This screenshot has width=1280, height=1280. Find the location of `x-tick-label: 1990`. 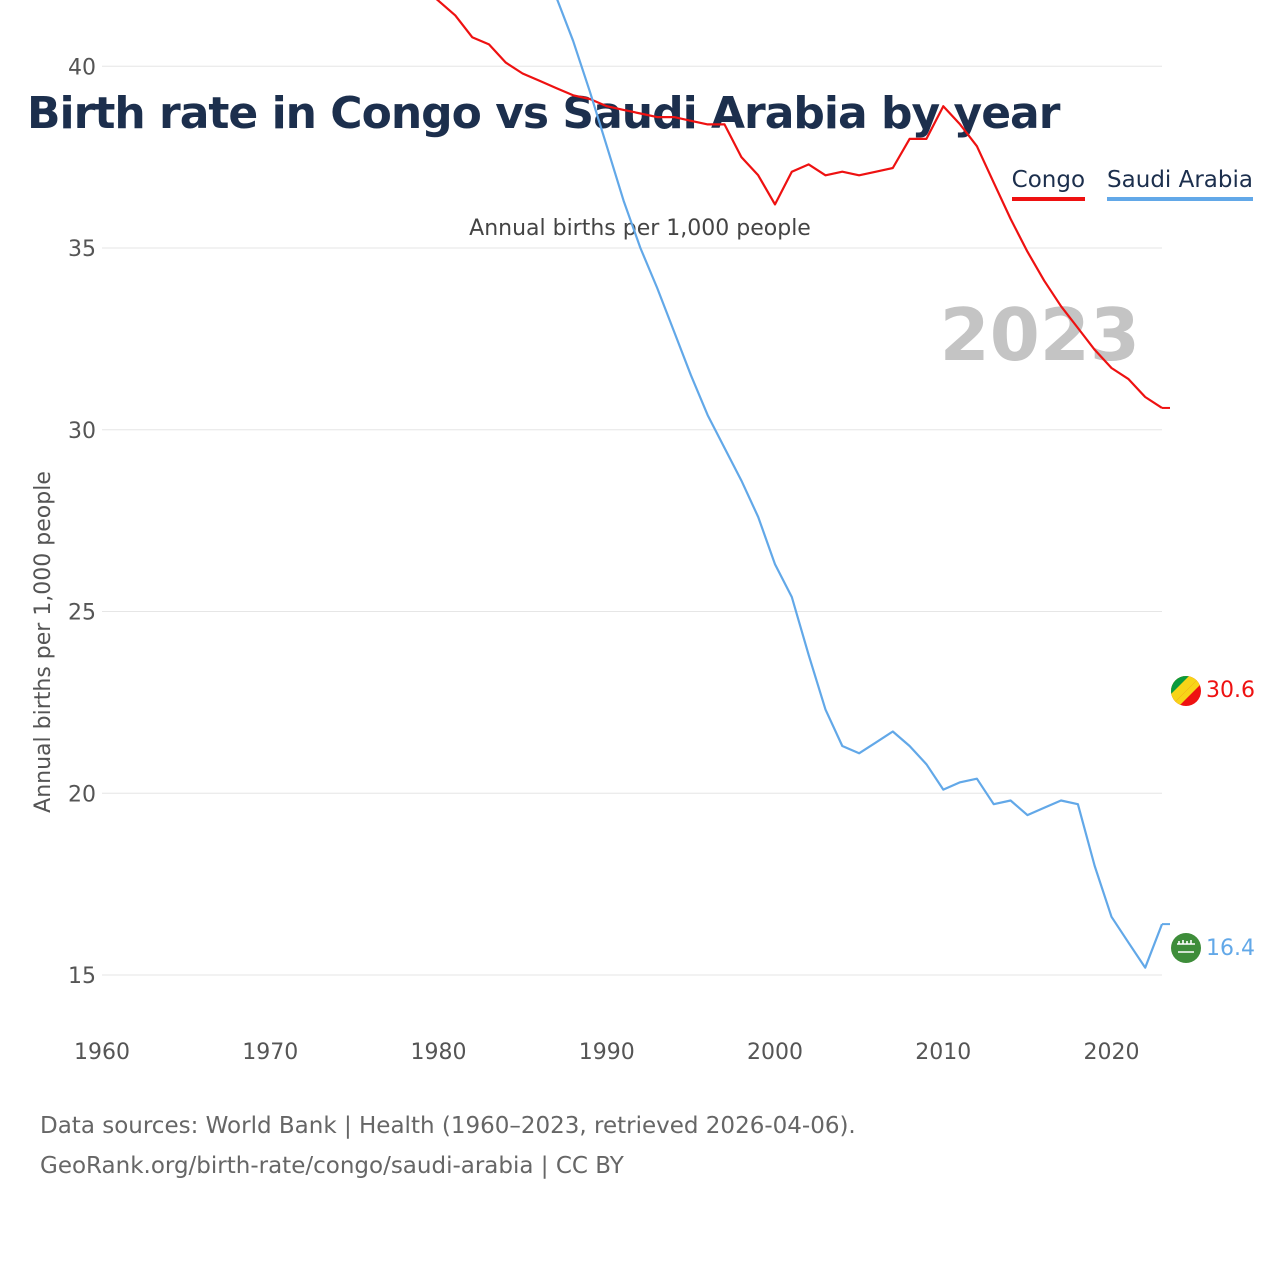

x-tick-label: 1990 is located at coordinates (607, 1052).